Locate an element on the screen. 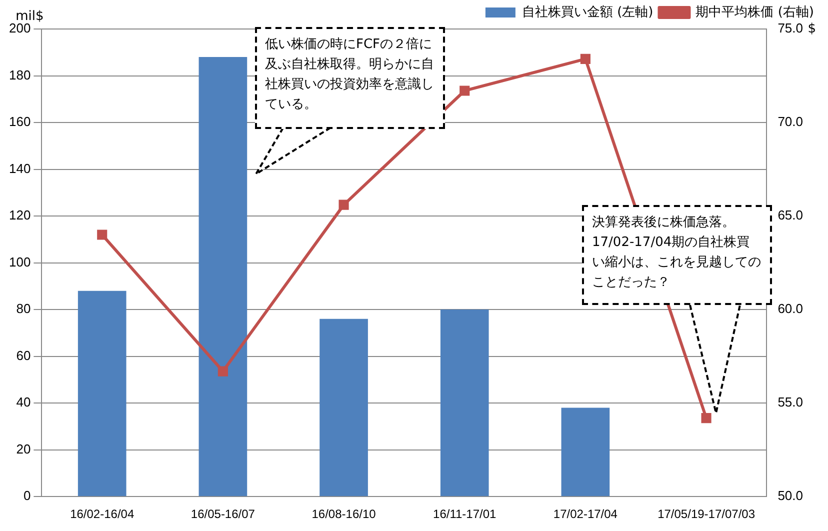 This screenshot has width=828, height=531. y2-tick-label: 50.0 is located at coordinates (791, 496).